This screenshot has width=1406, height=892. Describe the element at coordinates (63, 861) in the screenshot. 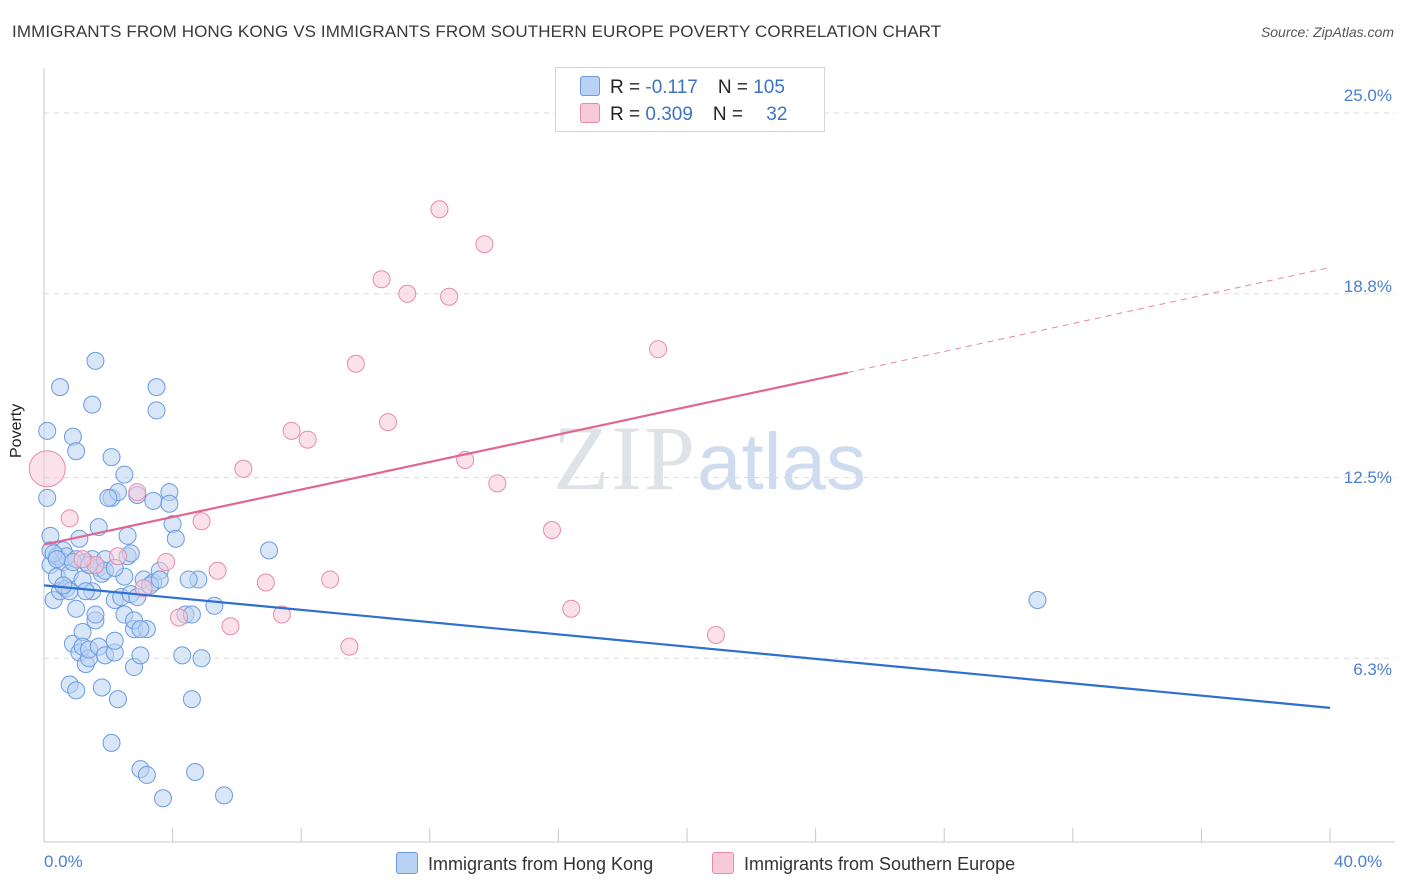

I see `x-tick-label: 0.0%` at that location.